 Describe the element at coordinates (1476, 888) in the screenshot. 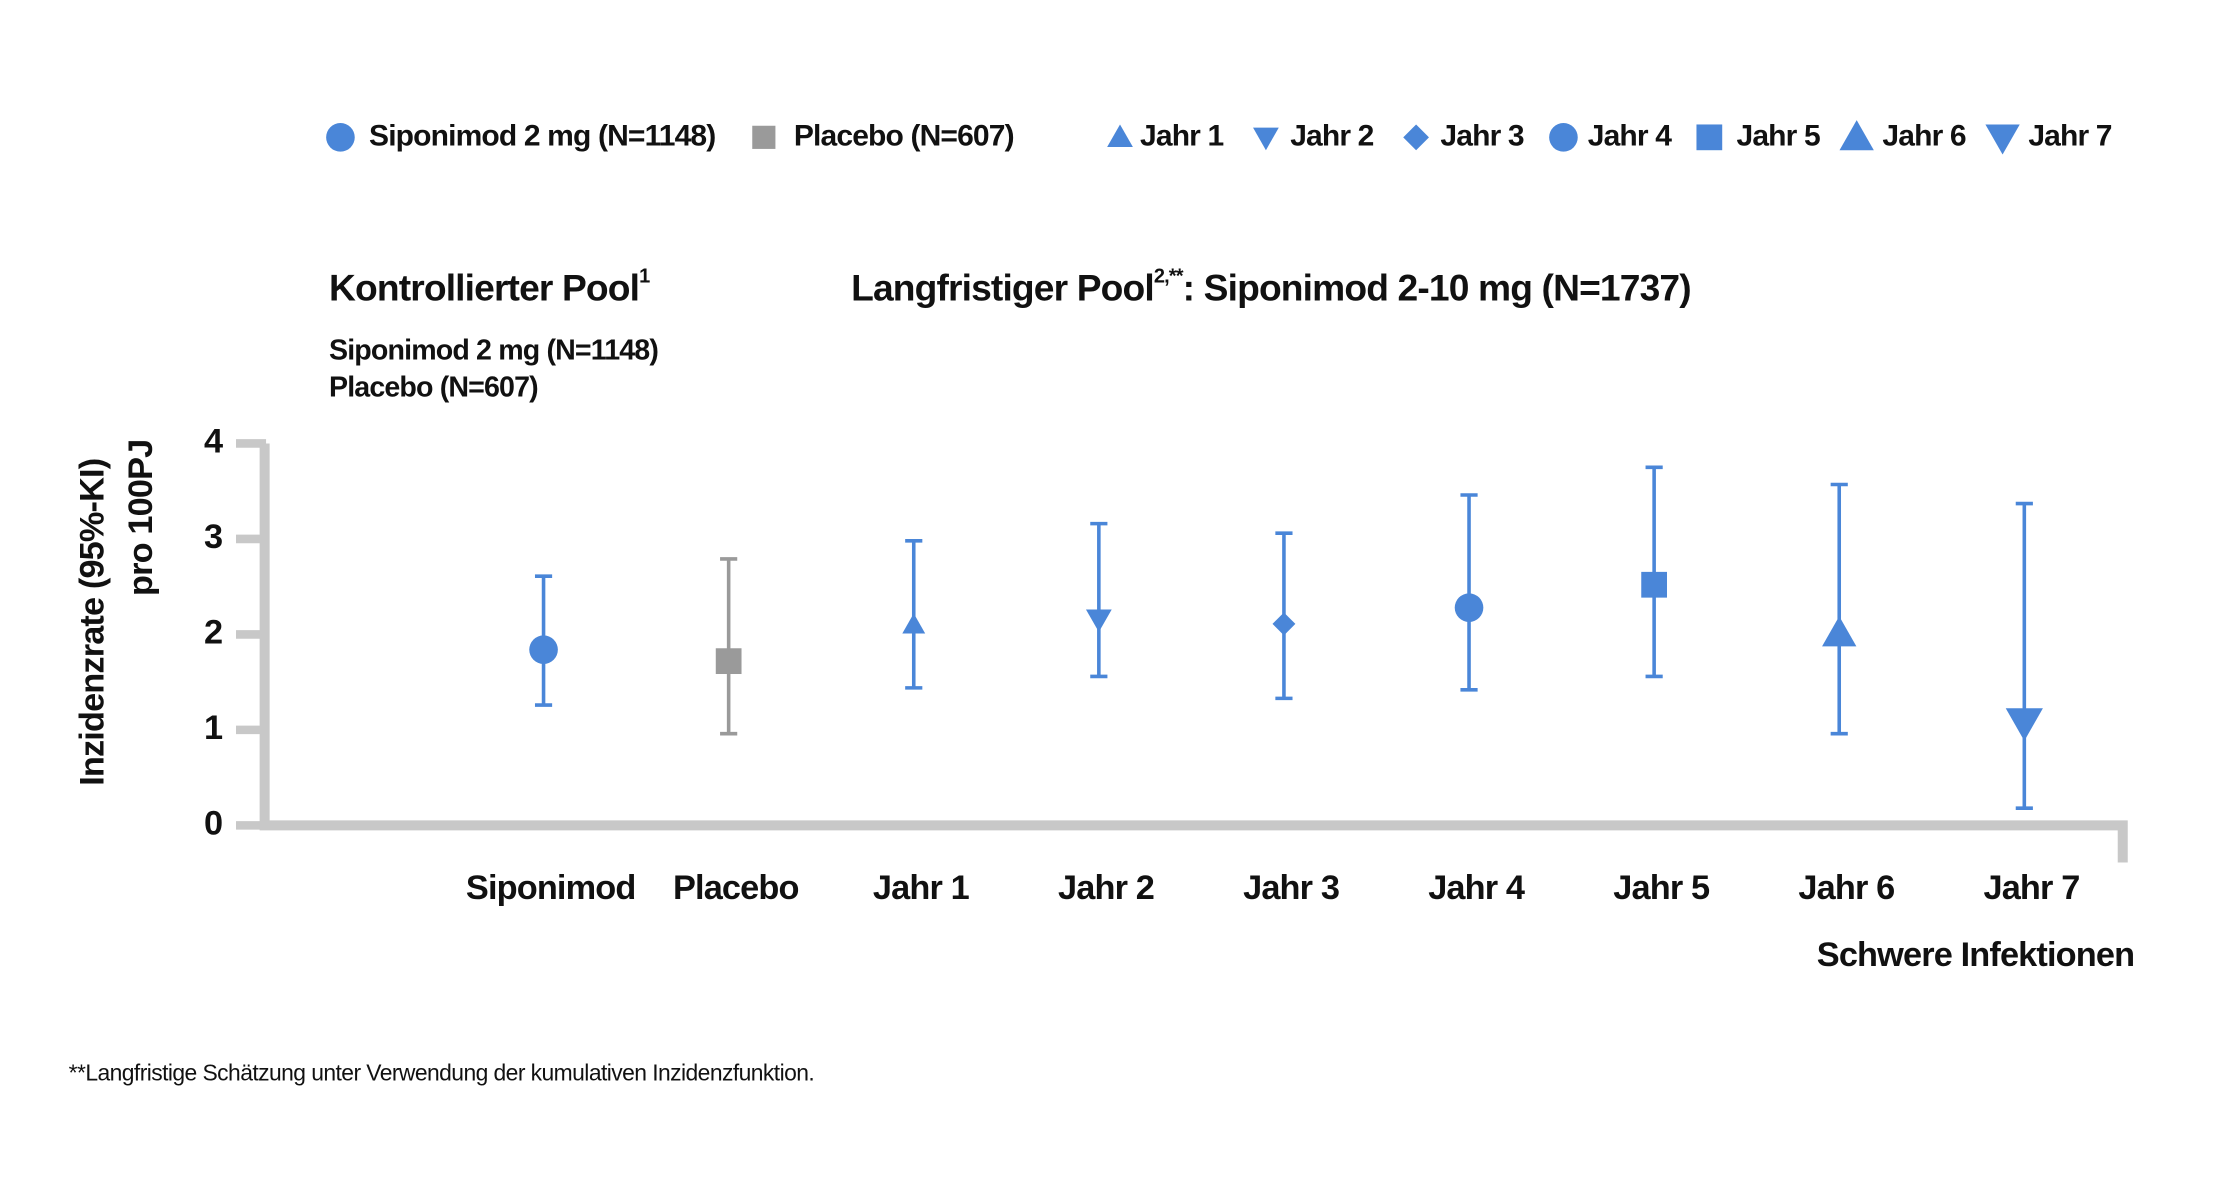

I see `x-tick-label: Jahr 4` at that location.